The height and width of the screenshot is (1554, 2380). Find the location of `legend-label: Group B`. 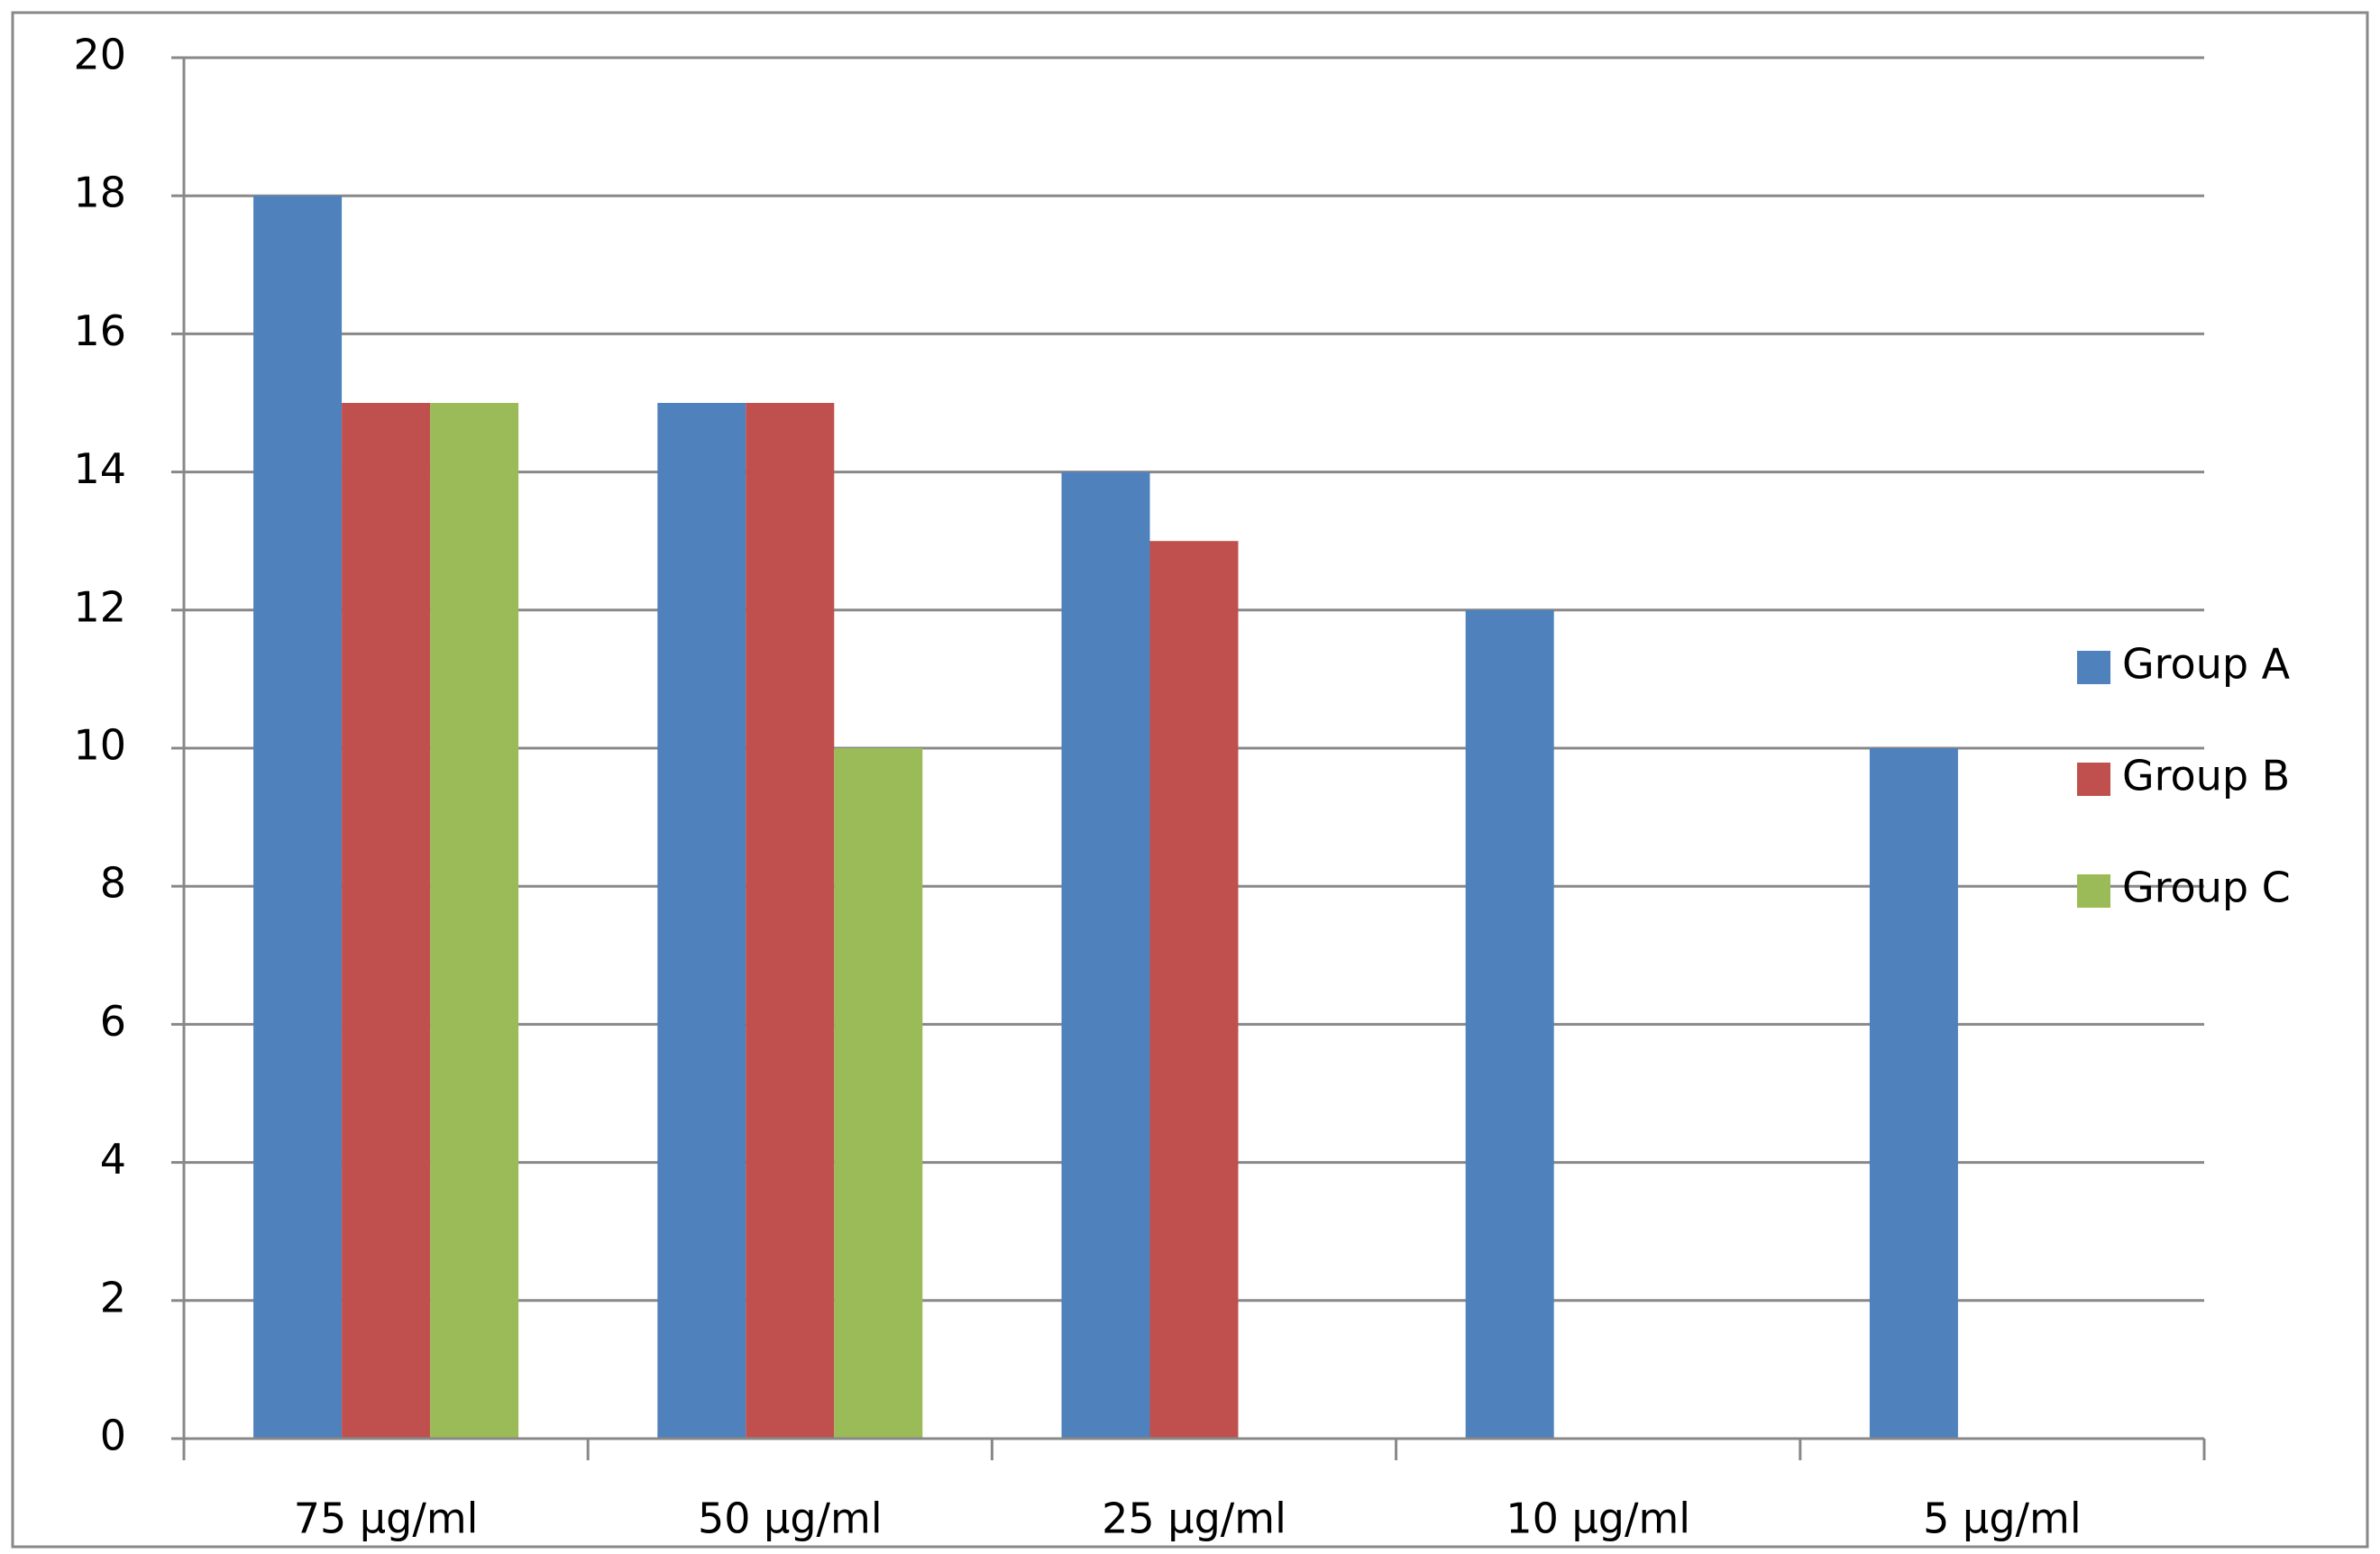

legend-label: Group B is located at coordinates (2206, 776).